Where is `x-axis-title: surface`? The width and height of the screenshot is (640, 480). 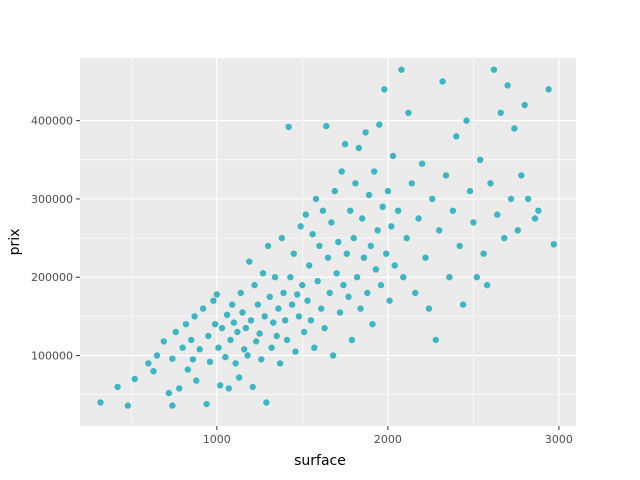
x-axis-title: surface is located at coordinates (320, 461).